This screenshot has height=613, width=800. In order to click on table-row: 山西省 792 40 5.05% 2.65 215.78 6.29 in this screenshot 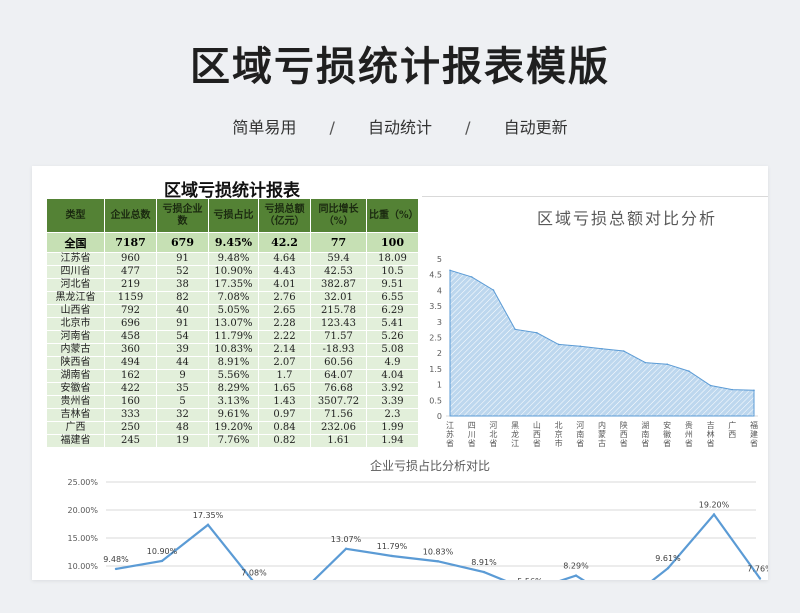, I will do `click(232, 311)`.